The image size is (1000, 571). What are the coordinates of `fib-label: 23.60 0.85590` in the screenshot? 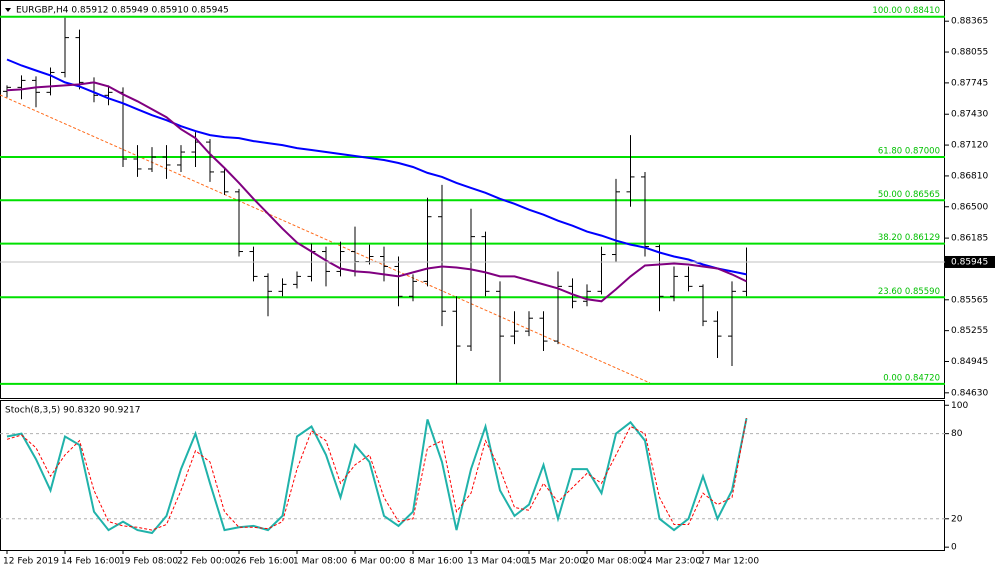 It's located at (909, 292).